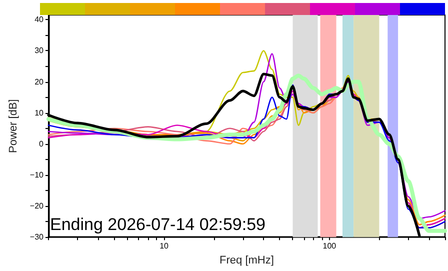 The image size is (448, 271). Describe the element at coordinates (37, 206) in the screenshot. I see `y-tick-label: −20` at that location.